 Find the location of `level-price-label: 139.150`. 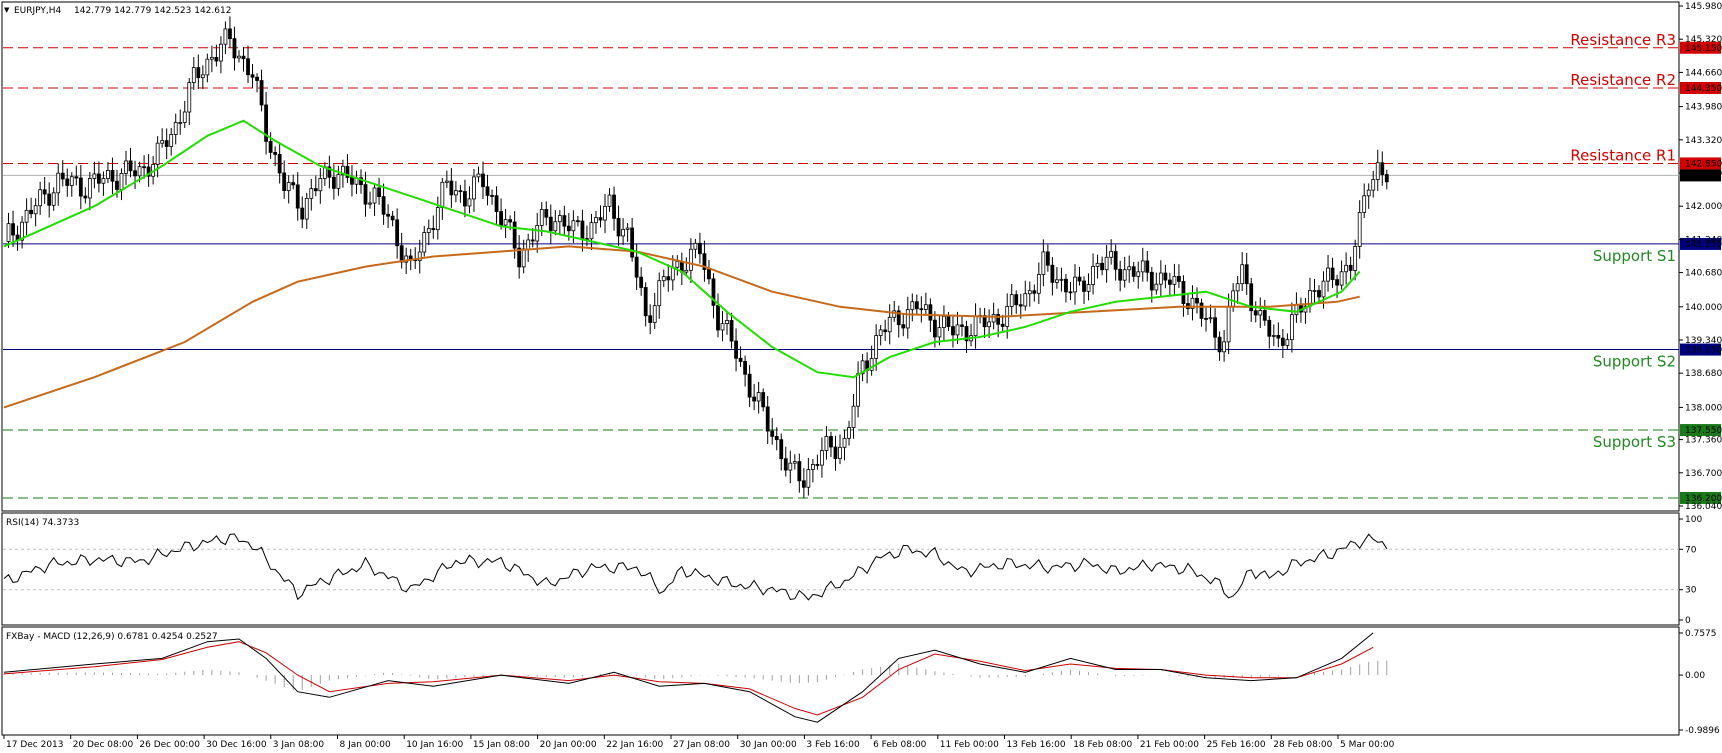

level-price-label: 139.150 is located at coordinates (1703, 351).